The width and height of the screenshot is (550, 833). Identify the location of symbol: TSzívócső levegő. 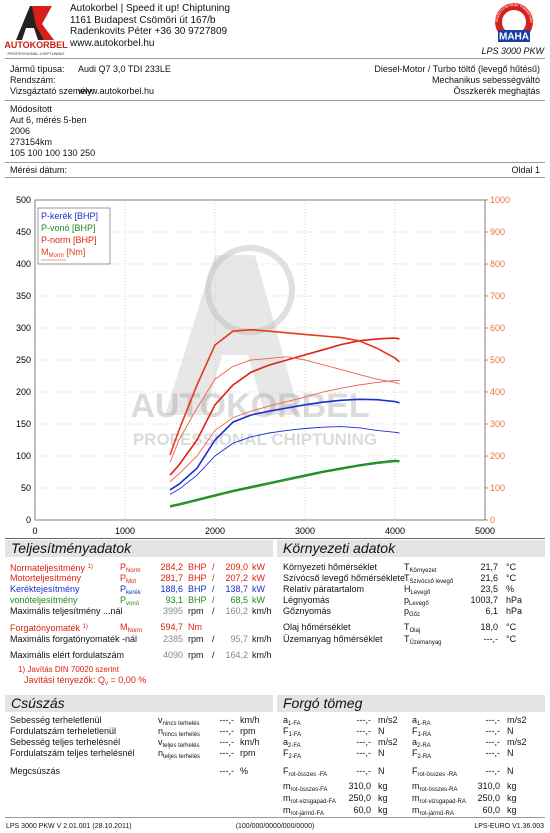
(429, 579).